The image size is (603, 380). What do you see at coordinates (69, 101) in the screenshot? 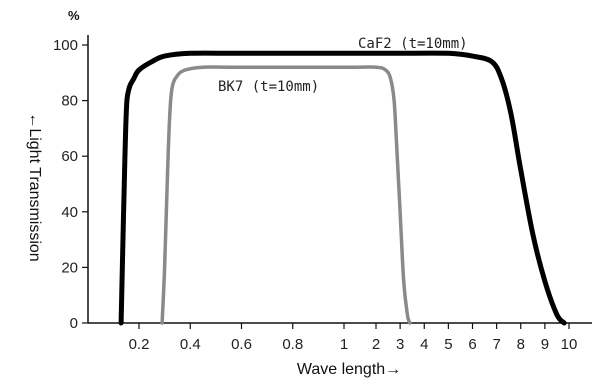
I see `y-tick-label: 80` at bounding box center [69, 101].